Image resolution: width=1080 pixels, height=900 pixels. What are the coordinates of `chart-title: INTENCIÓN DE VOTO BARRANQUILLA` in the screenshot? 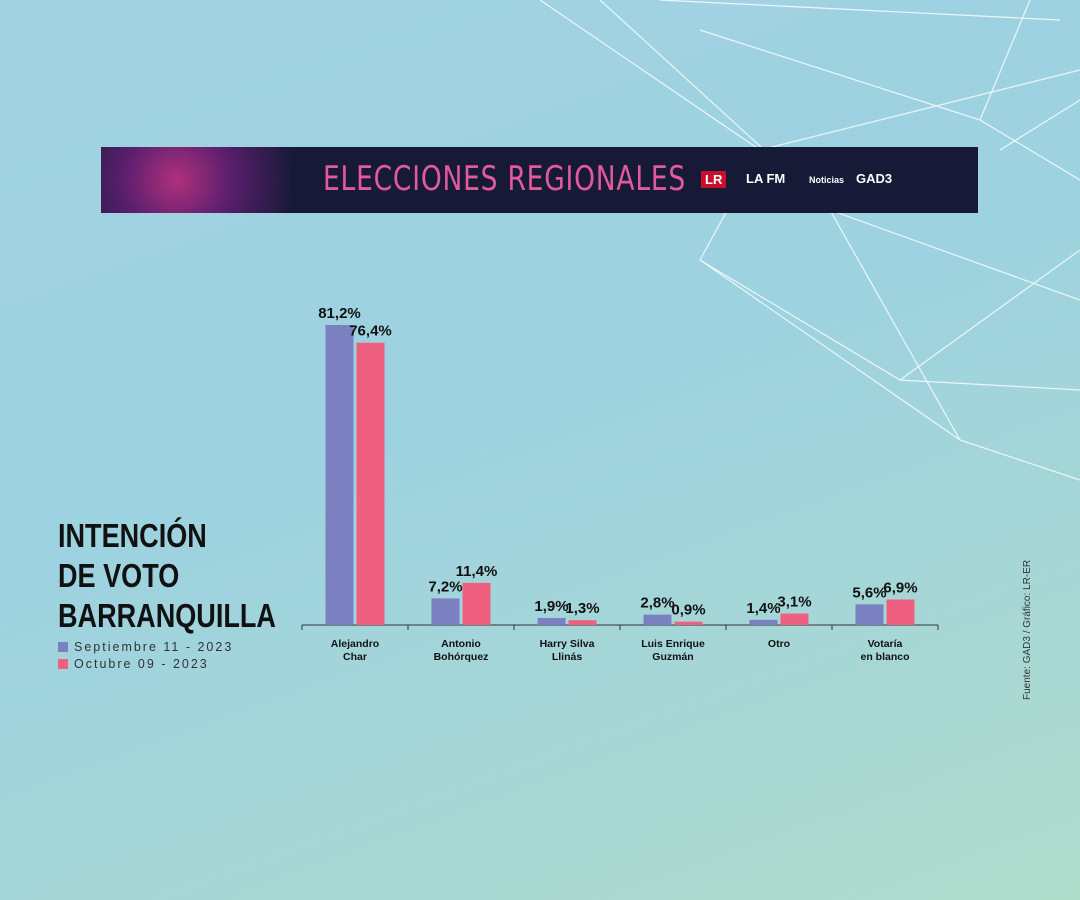 It's located at (167, 575).